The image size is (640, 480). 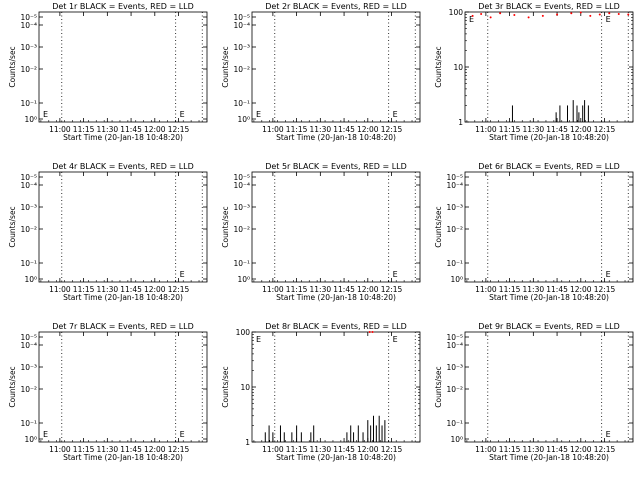 I want to click on panel-title: Det 1r BLACK = Events, RED = LLD, so click(x=123, y=6).